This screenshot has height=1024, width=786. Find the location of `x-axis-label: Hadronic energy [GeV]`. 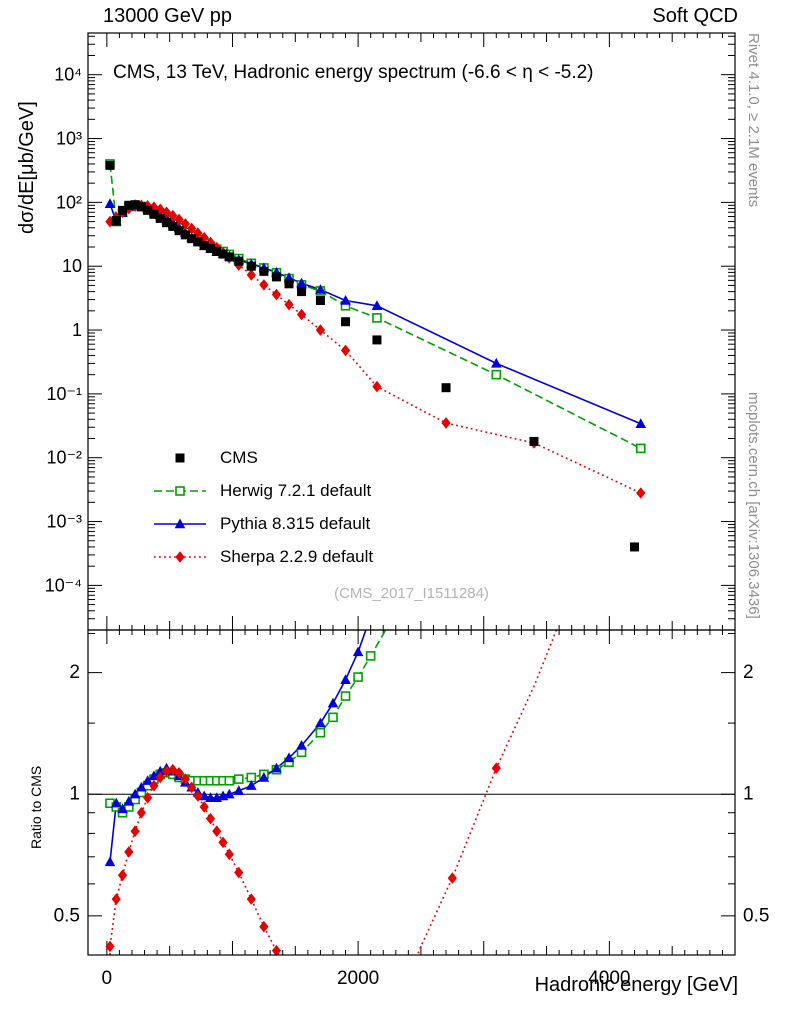

x-axis-label: Hadronic energy [GeV] is located at coordinates (636, 985).